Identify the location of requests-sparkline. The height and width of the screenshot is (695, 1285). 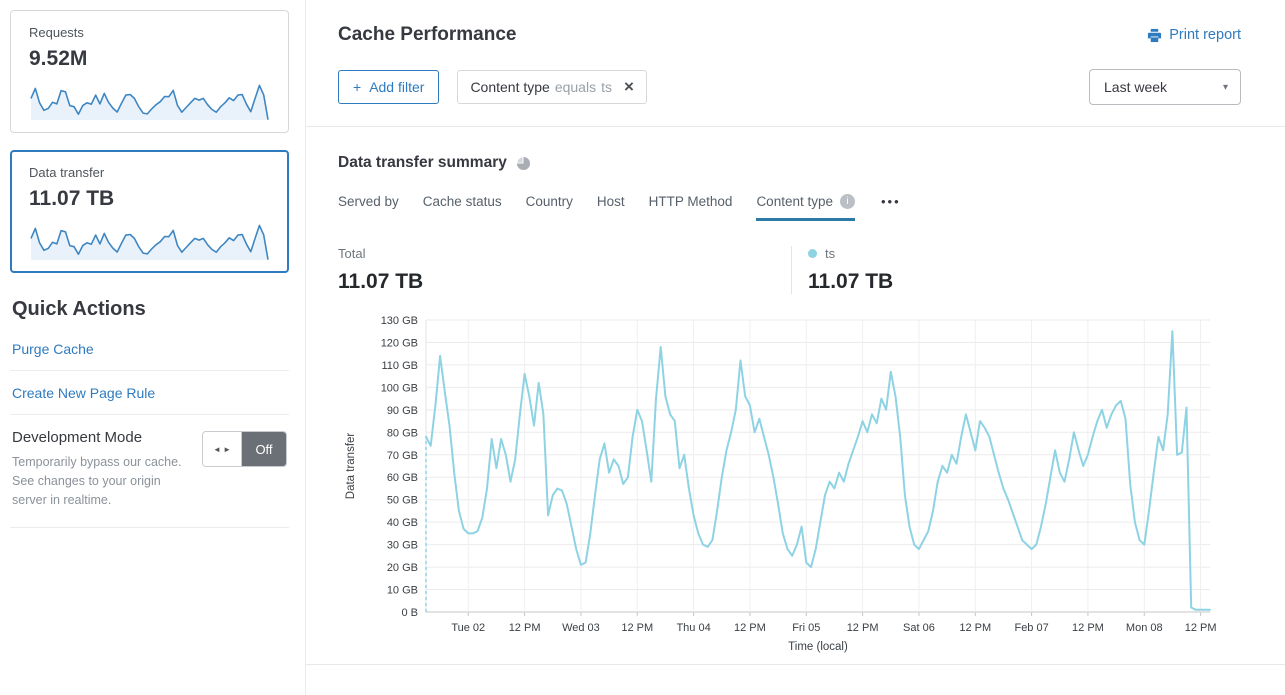
(149, 102).